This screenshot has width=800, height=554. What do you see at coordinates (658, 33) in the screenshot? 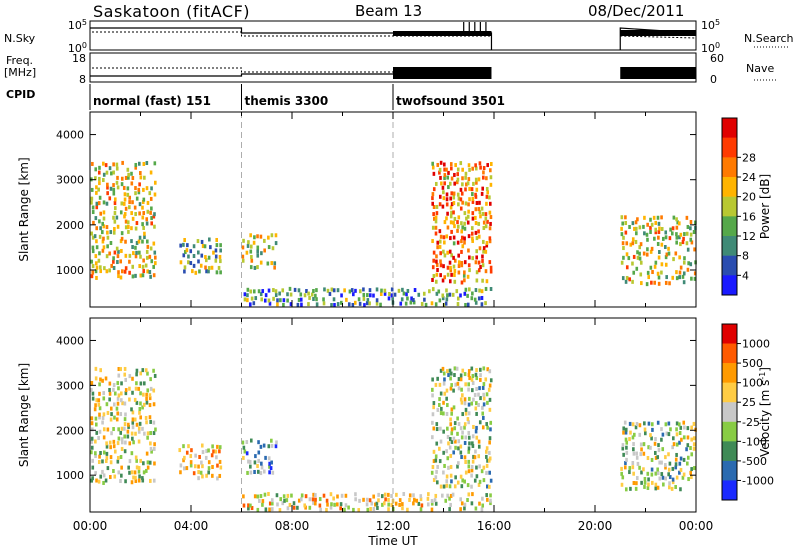
I see `nsky-noise-band-late` at bounding box center [658, 33].